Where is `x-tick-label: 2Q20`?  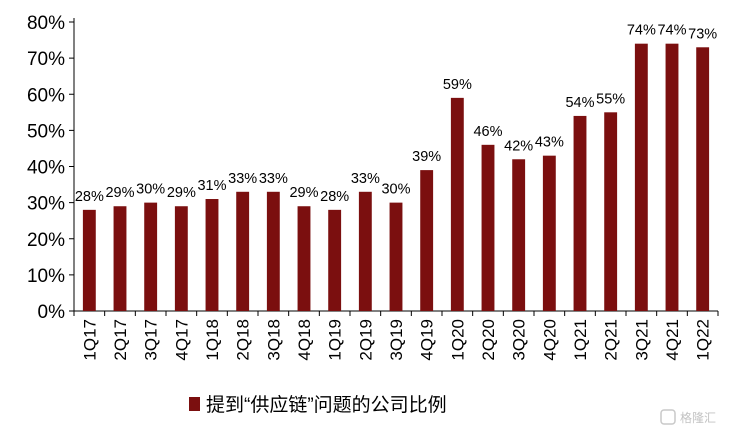 x-tick-label: 2Q20 is located at coordinates (488, 340).